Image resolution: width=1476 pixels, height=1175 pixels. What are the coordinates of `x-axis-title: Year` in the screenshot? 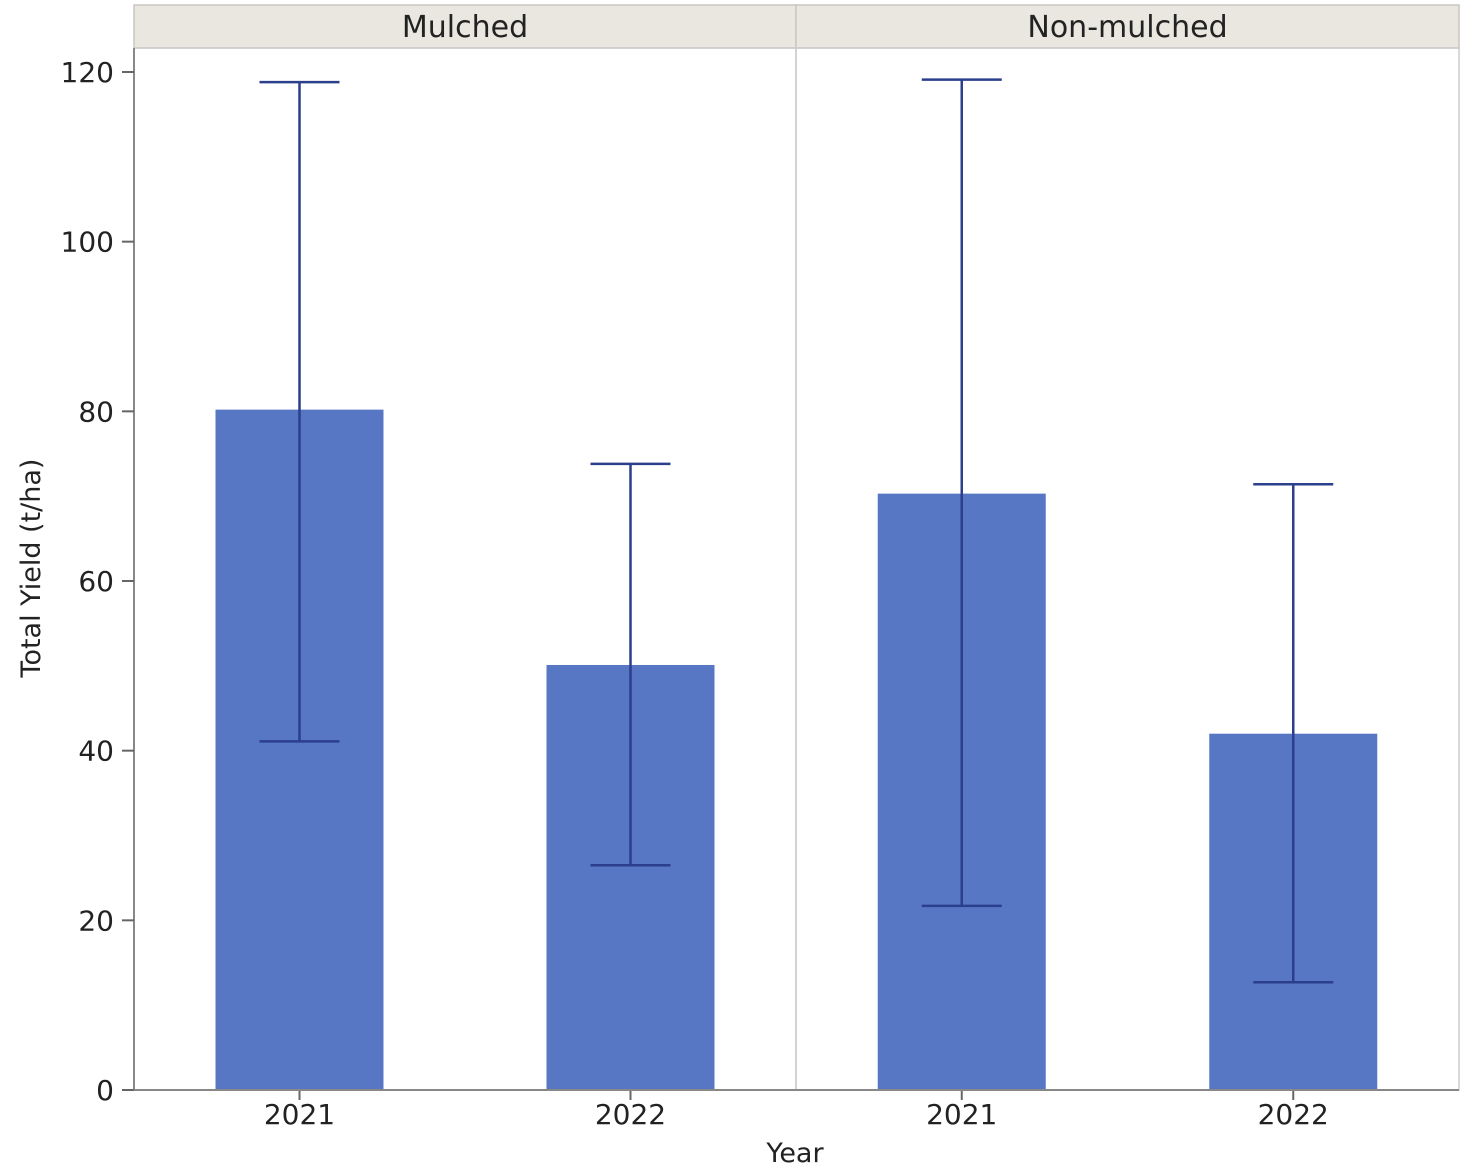 It's located at (794, 1153).